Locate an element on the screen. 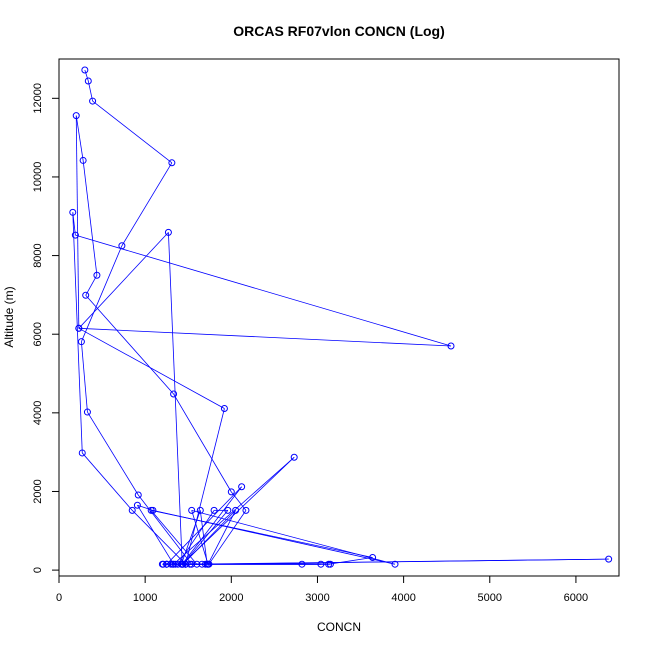 The width and height of the screenshot is (650, 650). x-tick-label: 1000 is located at coordinates (145, 598).